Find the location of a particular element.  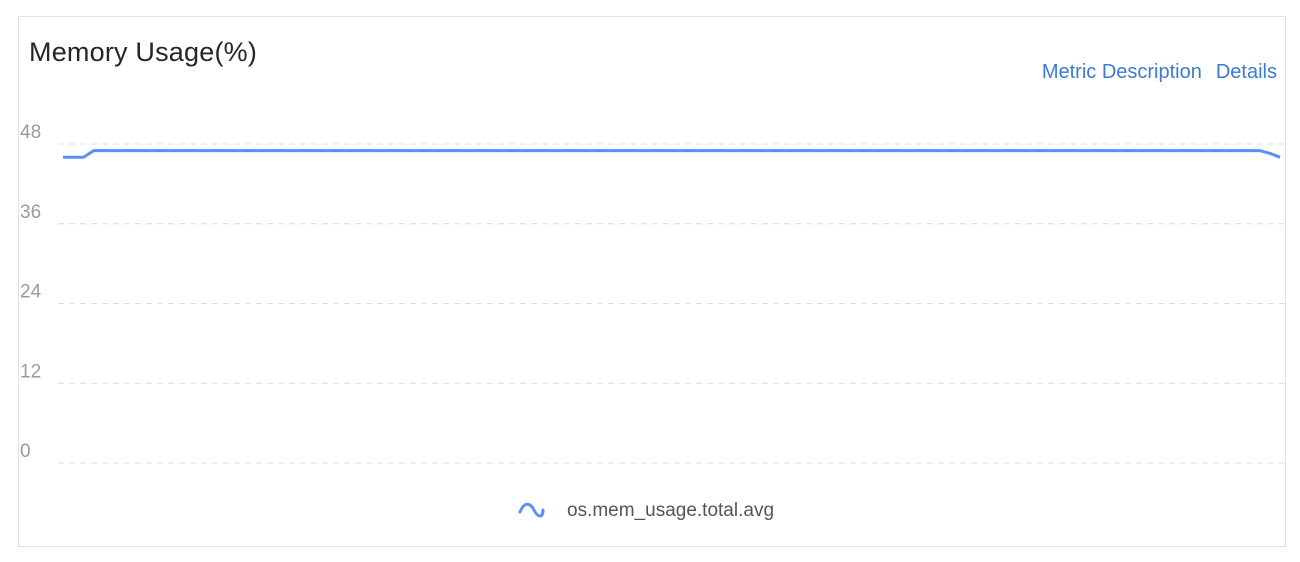

y-axis-ticks: 0 12 24 36 48 is located at coordinates (31, 292).